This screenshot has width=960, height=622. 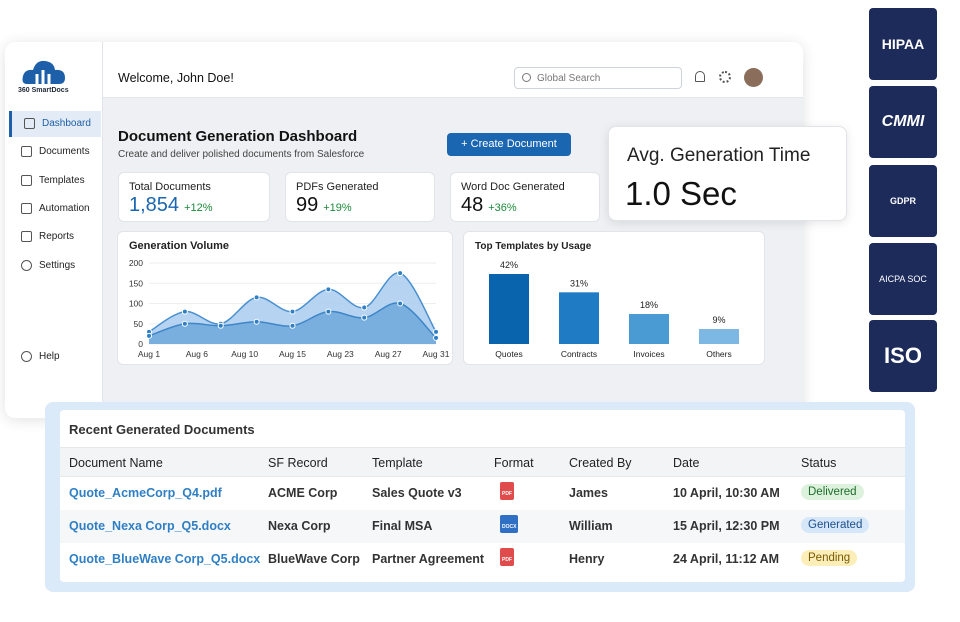 What do you see at coordinates (176, 78) in the screenshot?
I see `welcome: Welcome, John Doe!` at bounding box center [176, 78].